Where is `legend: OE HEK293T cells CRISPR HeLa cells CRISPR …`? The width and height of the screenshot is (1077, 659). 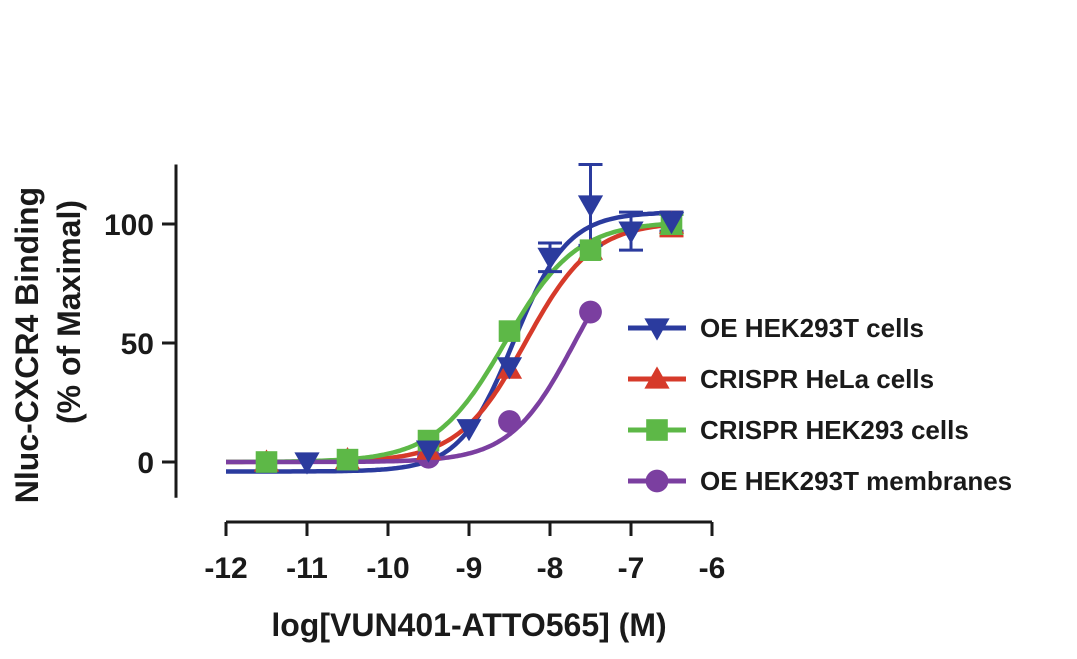
legend: OE HEK293T cells CRISPR HeLa cells CRISPR … is located at coordinates (820, 404).